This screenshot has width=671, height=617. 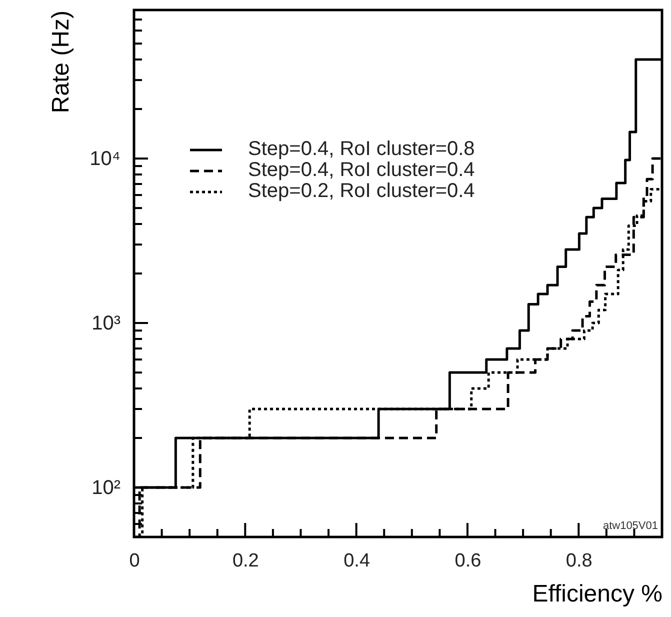 What do you see at coordinates (361, 149) in the screenshot?
I see `legend-label: Step=0.4, RoI cluster=0.8` at bounding box center [361, 149].